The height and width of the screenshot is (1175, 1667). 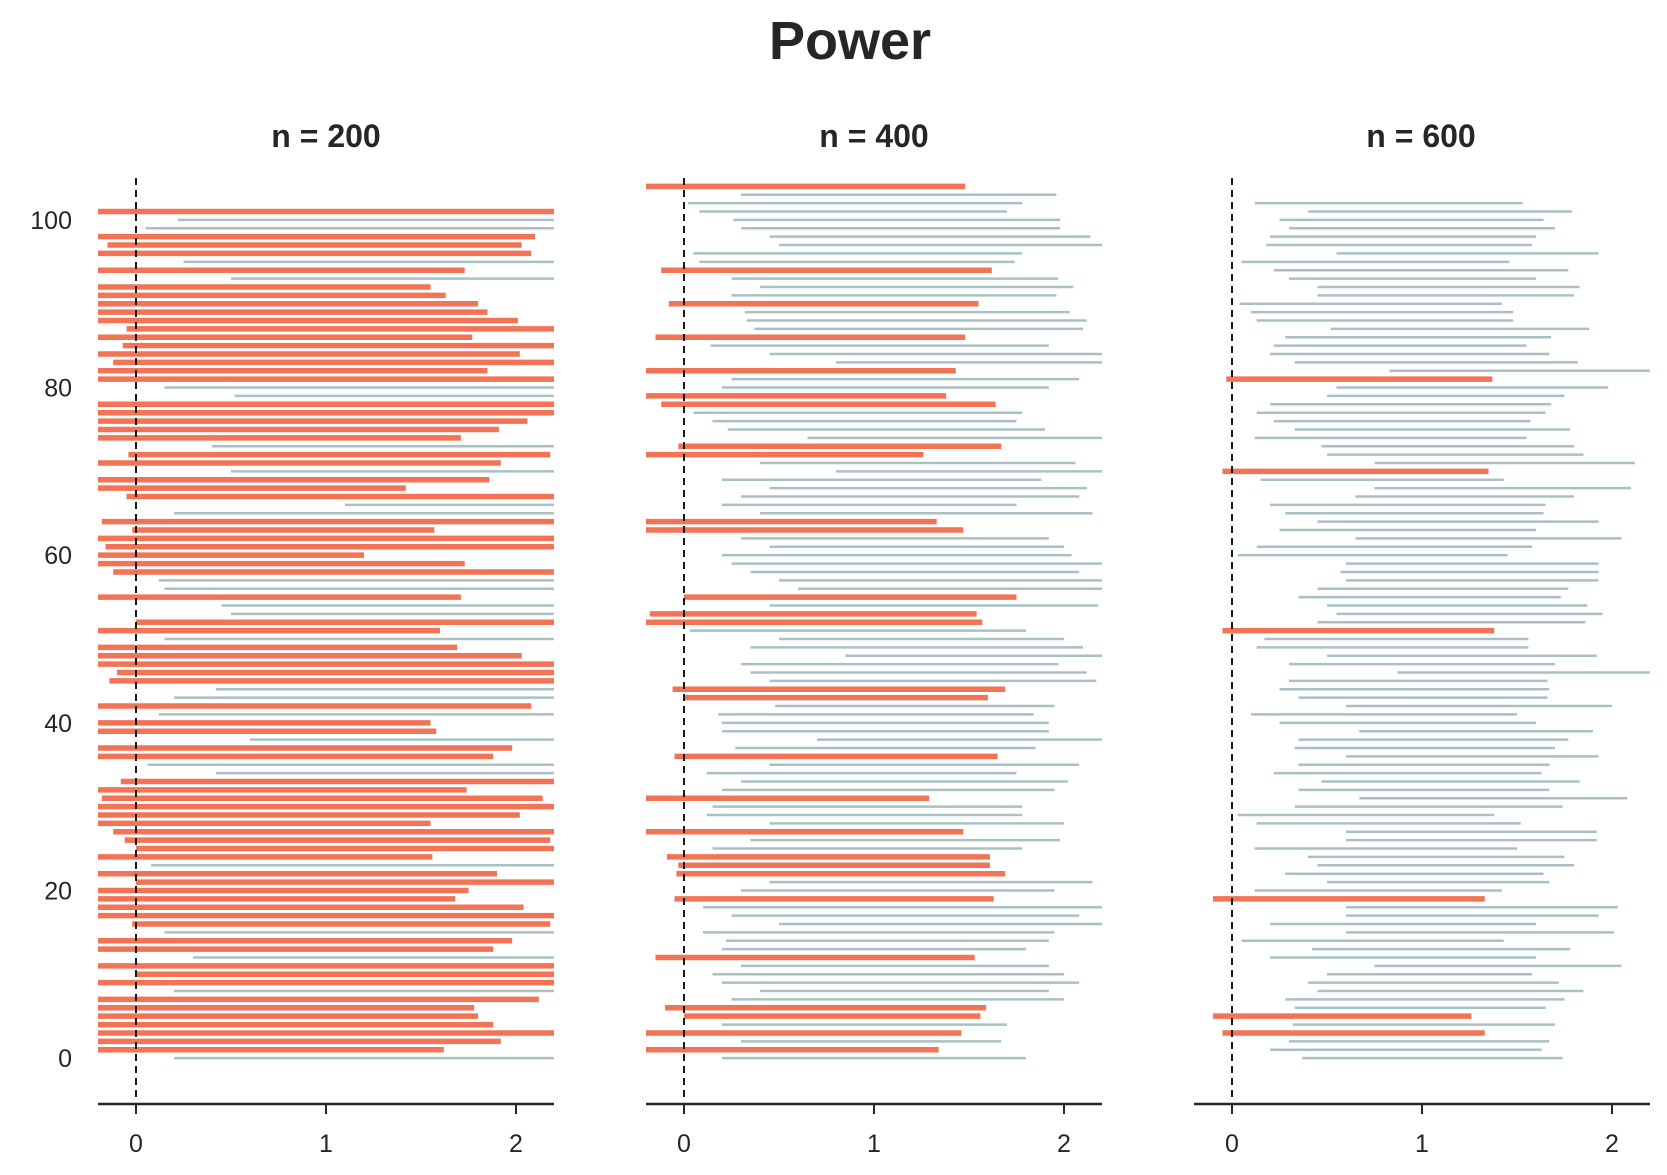 What do you see at coordinates (51, 221) in the screenshot?
I see `y-tick-label: 100` at bounding box center [51, 221].